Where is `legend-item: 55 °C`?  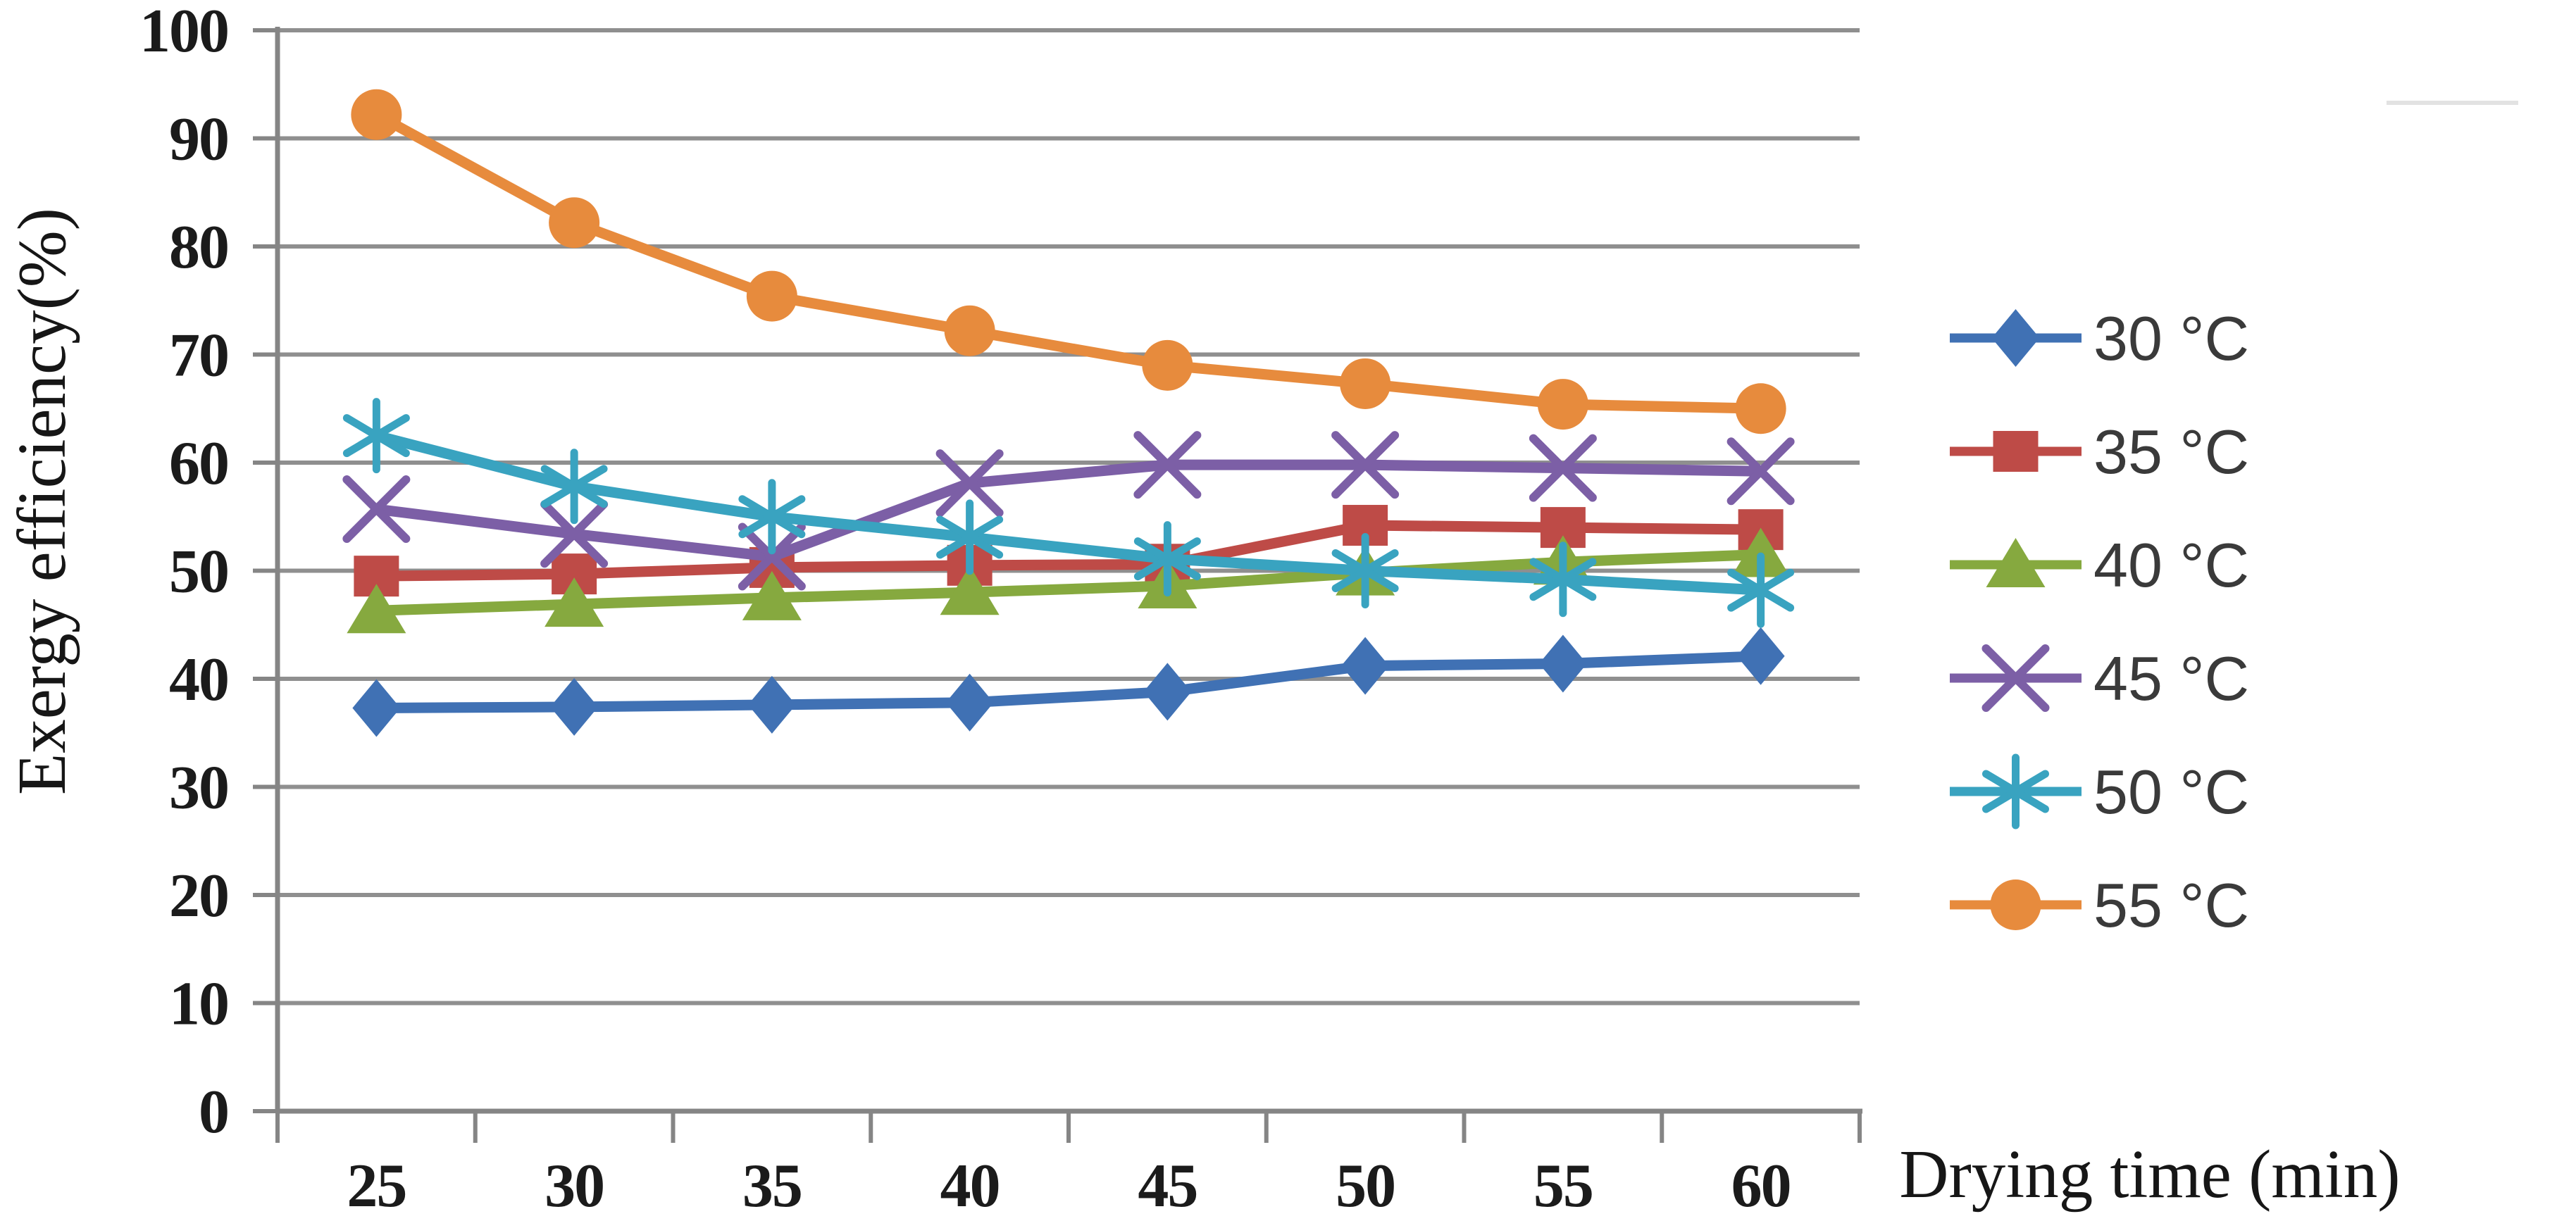
legend-item: 55 °C is located at coordinates (2099, 905).